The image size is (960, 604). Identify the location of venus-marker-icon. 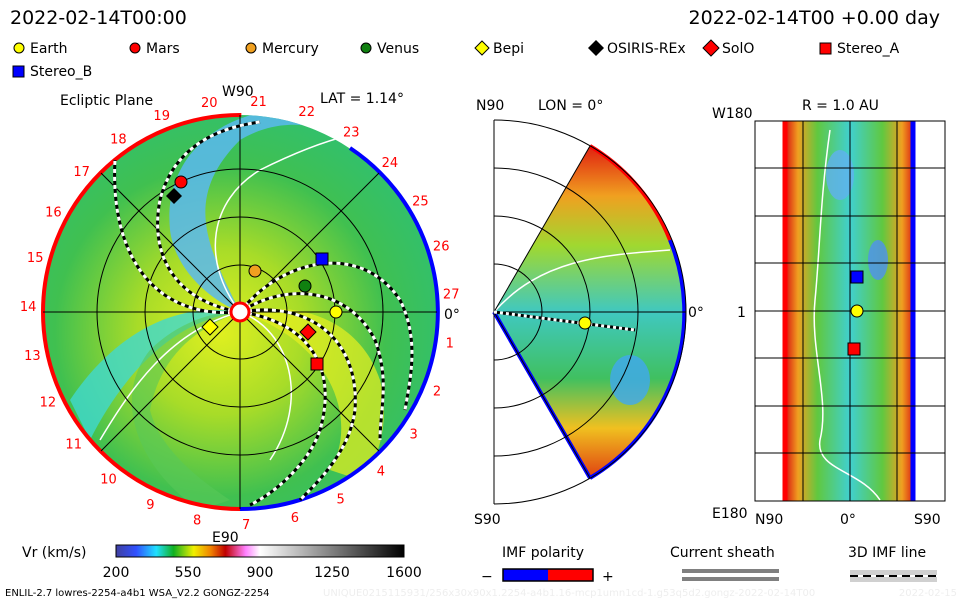
(366, 48).